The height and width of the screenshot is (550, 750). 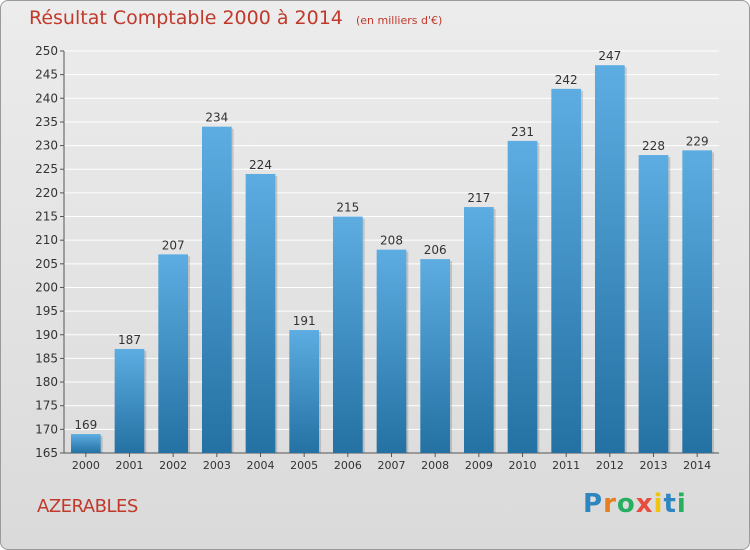 What do you see at coordinates (46, 264) in the screenshot?
I see `y-tick-label: 205` at bounding box center [46, 264].